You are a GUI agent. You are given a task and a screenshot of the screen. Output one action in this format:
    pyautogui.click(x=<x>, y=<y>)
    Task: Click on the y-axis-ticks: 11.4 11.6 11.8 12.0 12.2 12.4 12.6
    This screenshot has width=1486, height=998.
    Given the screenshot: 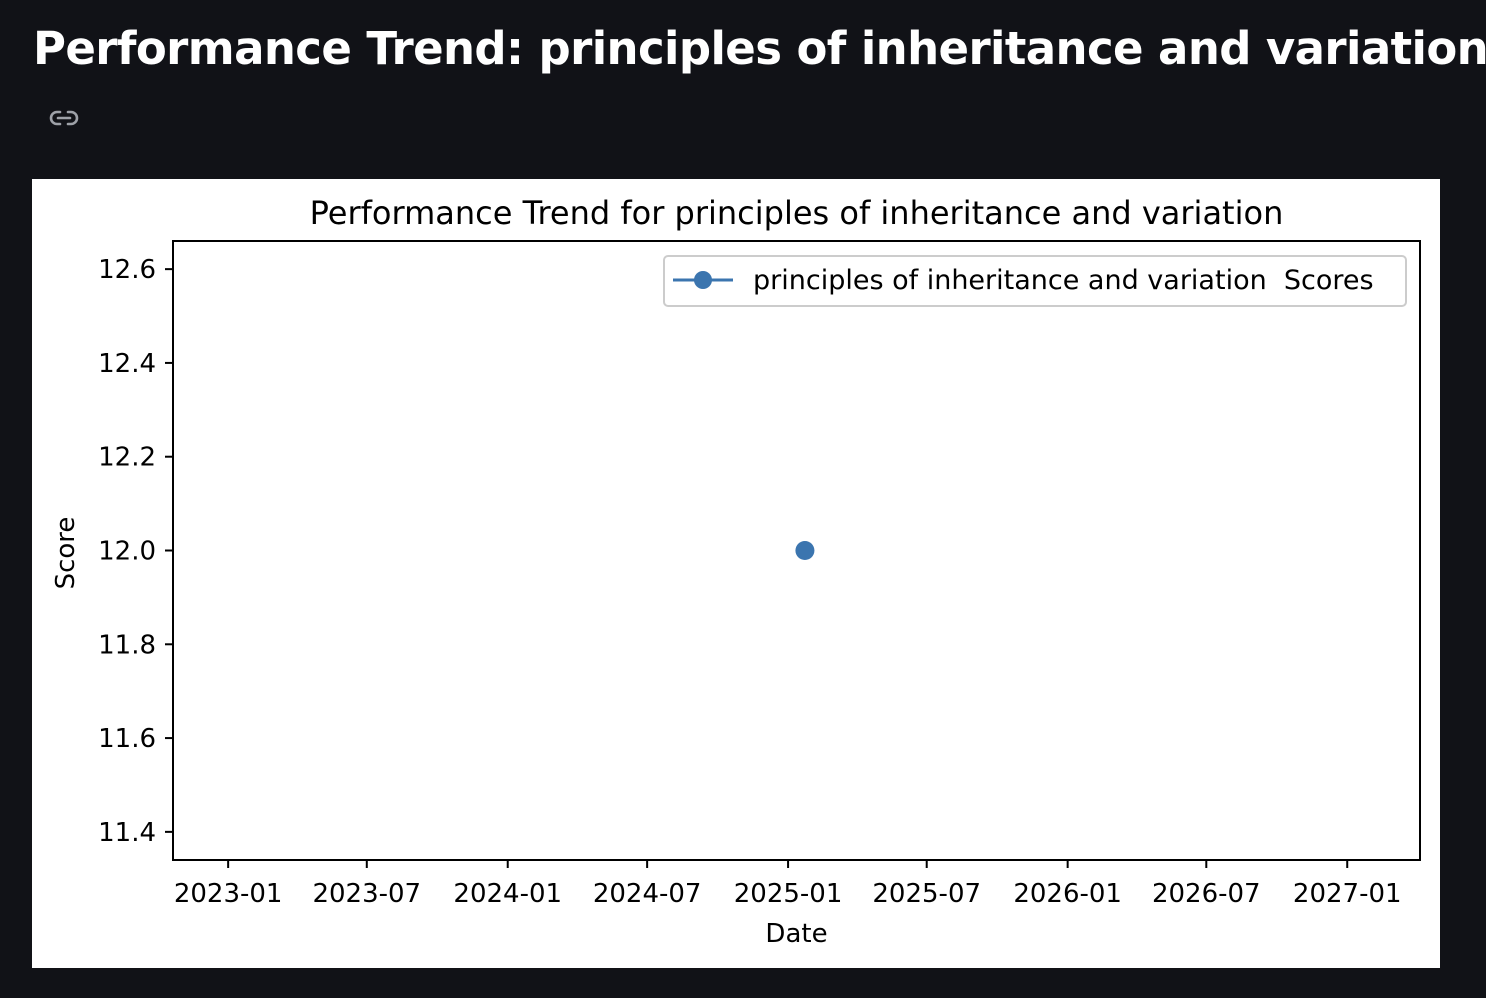 What is the action you would take?
    pyautogui.click(x=135, y=551)
    